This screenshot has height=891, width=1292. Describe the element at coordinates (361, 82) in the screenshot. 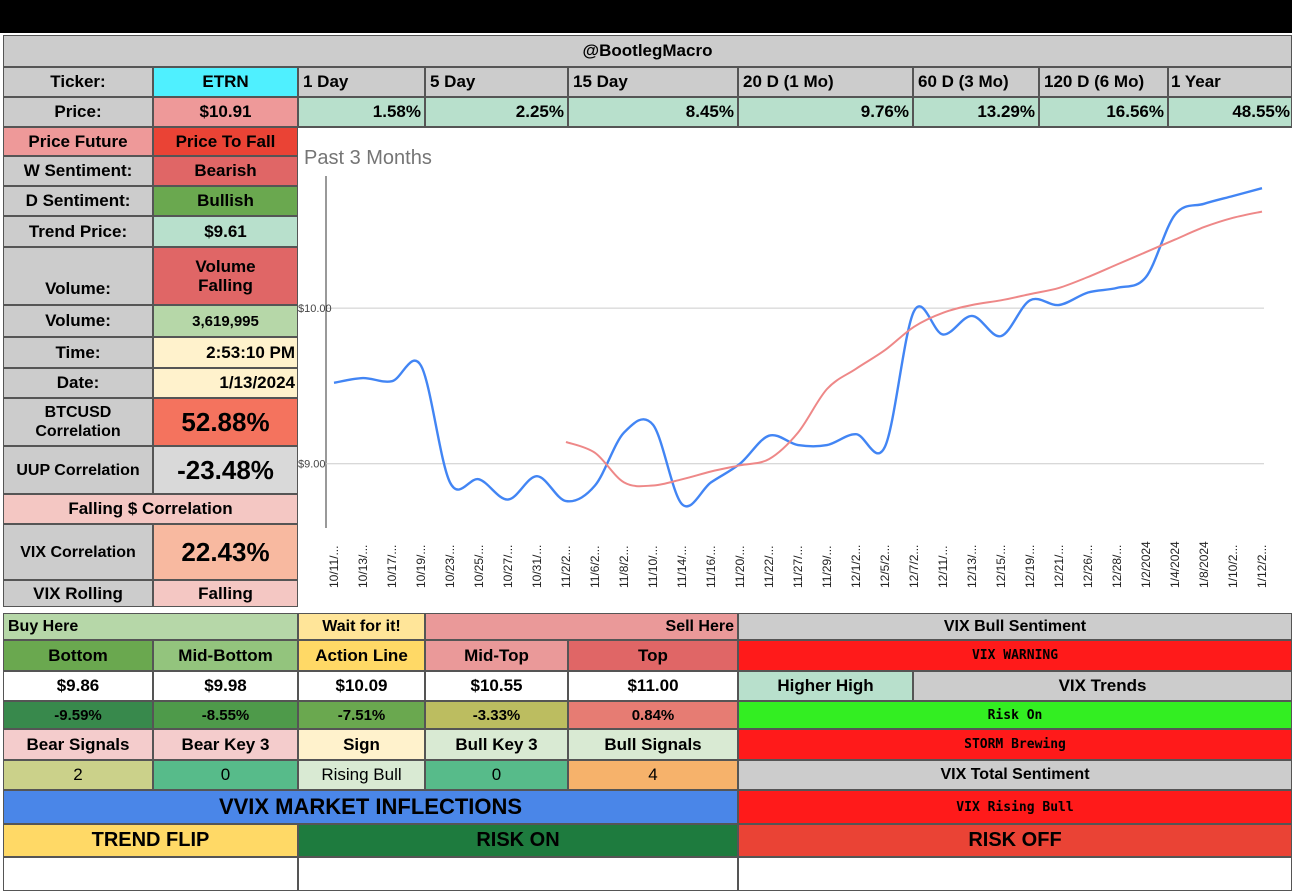

I see `period-1day: 1 Day` at that location.